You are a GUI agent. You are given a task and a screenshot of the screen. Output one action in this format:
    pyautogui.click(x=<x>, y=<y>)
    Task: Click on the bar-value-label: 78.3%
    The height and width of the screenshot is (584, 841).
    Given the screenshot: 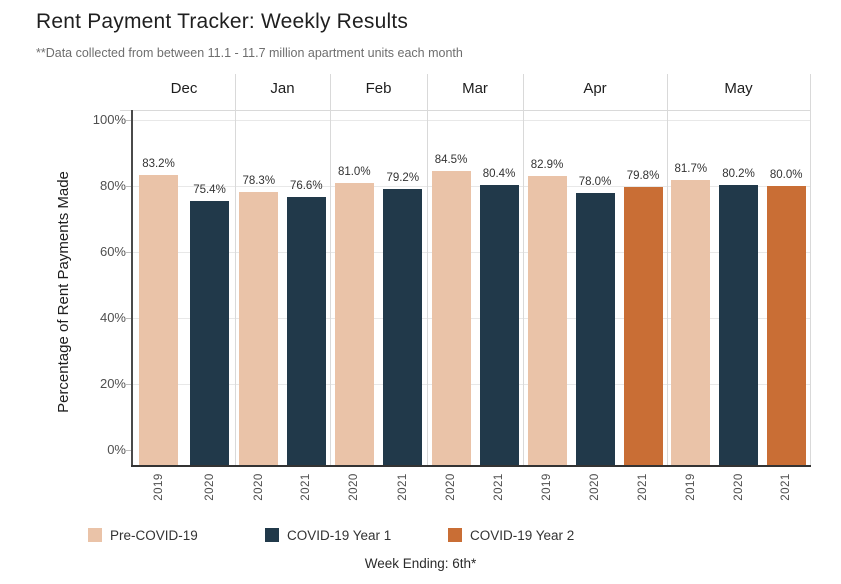 What is the action you would take?
    pyautogui.click(x=259, y=180)
    